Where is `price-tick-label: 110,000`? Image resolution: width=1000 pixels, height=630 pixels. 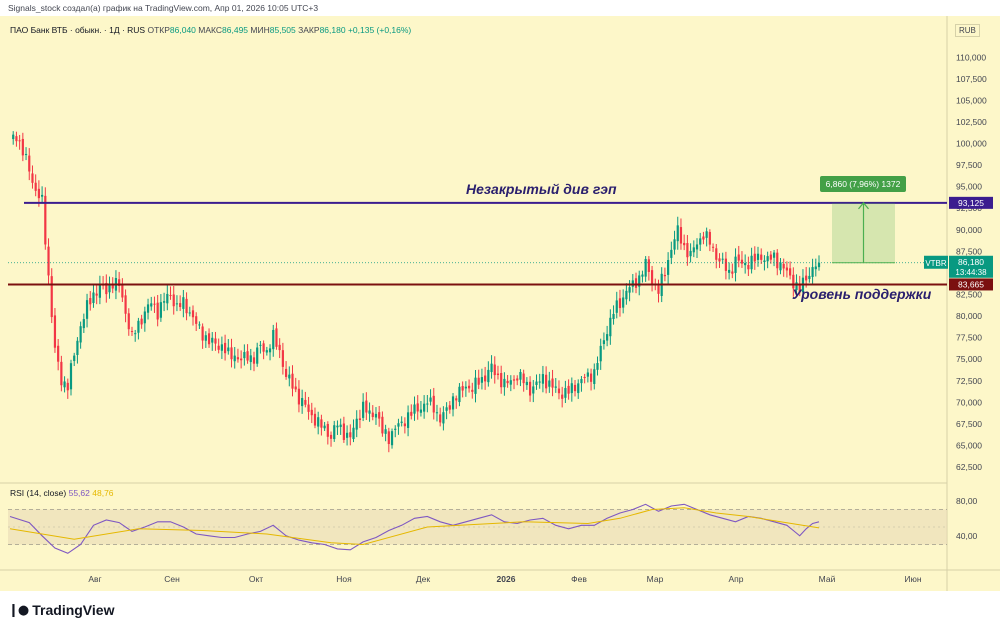 price-tick-label: 110,000 is located at coordinates (971, 57).